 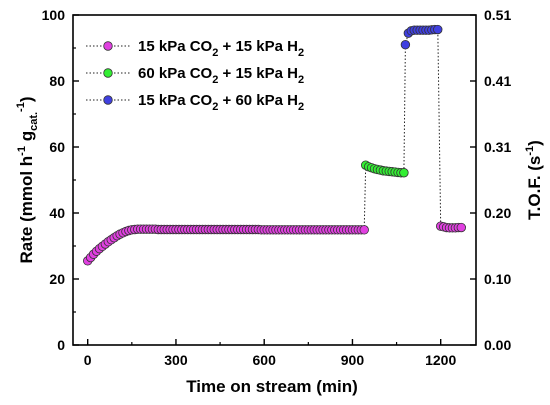 What do you see at coordinates (530, 151) in the screenshot?
I see `y-axis-right-title-sup: -1` at bounding box center [530, 151].